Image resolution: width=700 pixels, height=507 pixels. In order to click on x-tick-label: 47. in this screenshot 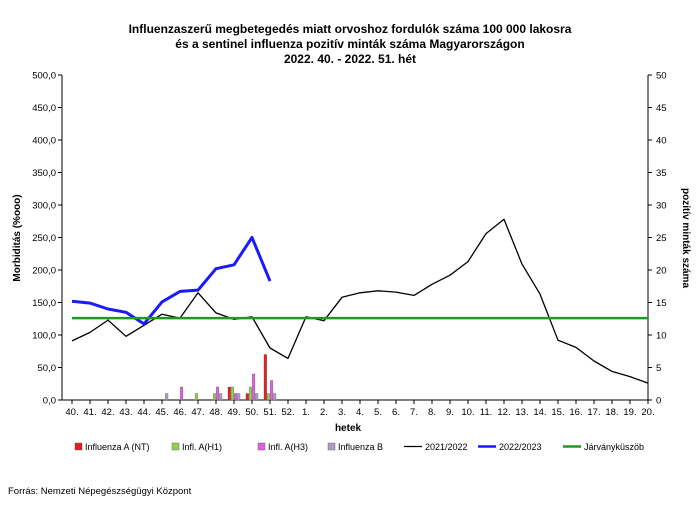, I will do `click(197, 412)`.